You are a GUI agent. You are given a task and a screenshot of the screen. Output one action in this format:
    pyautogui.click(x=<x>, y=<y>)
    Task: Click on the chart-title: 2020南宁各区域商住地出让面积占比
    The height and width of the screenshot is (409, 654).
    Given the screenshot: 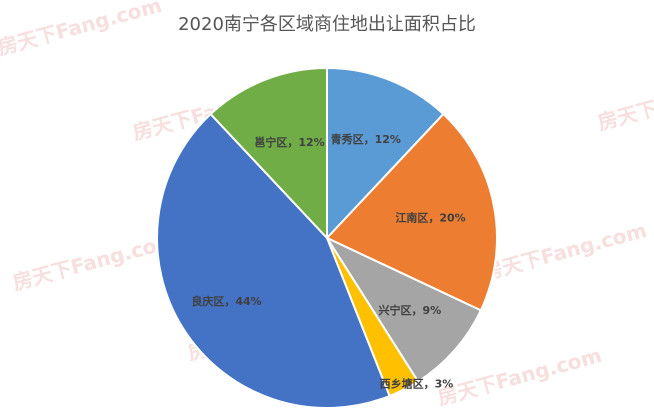 What is the action you would take?
    pyautogui.click(x=327, y=24)
    